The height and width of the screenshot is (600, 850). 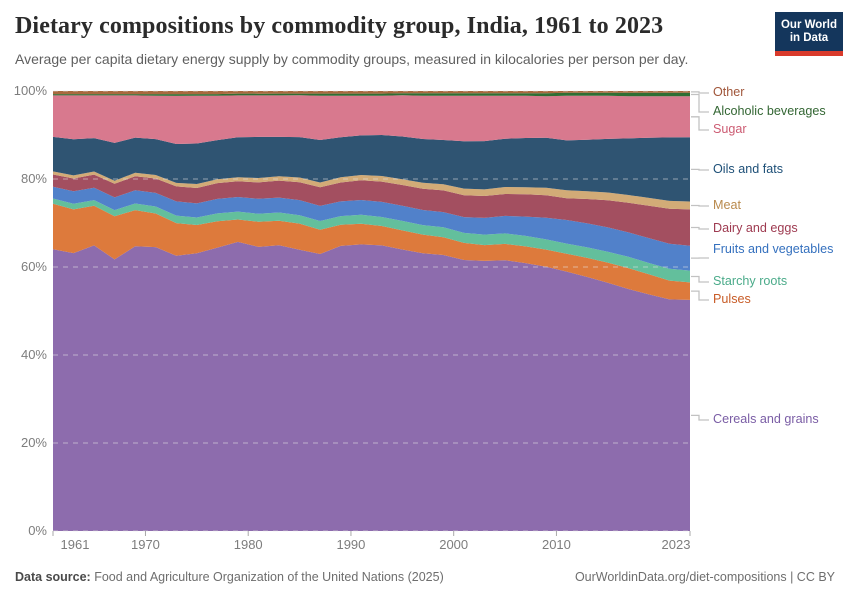 I want to click on x-tick-label: 1980, so click(x=248, y=544).